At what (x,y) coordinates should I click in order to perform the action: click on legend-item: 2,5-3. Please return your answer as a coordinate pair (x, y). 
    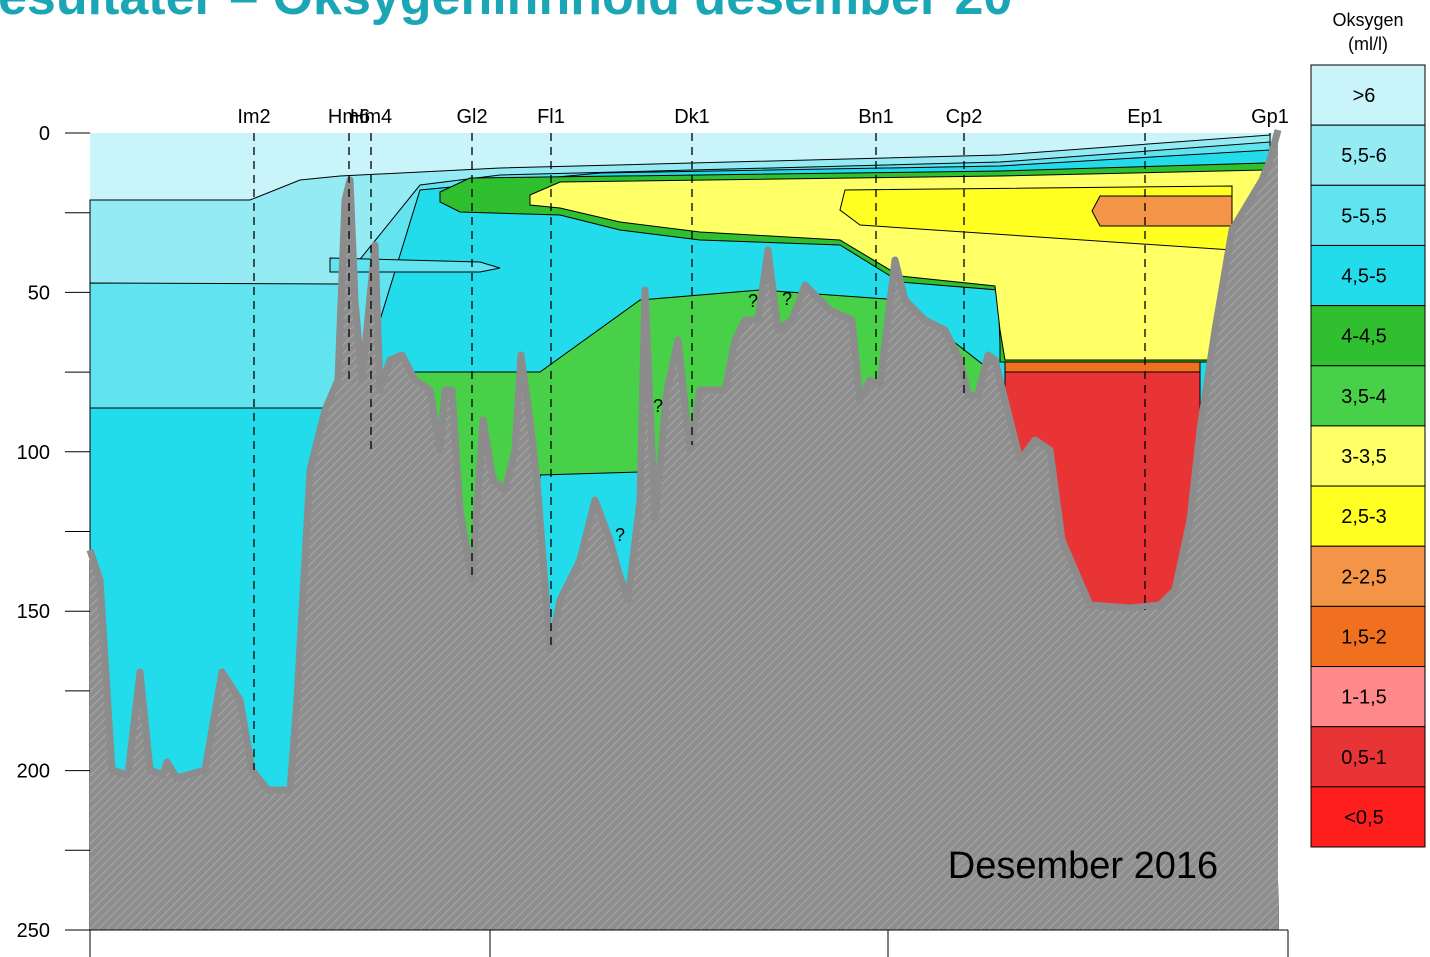
    Looking at the image, I should click on (1368, 516).